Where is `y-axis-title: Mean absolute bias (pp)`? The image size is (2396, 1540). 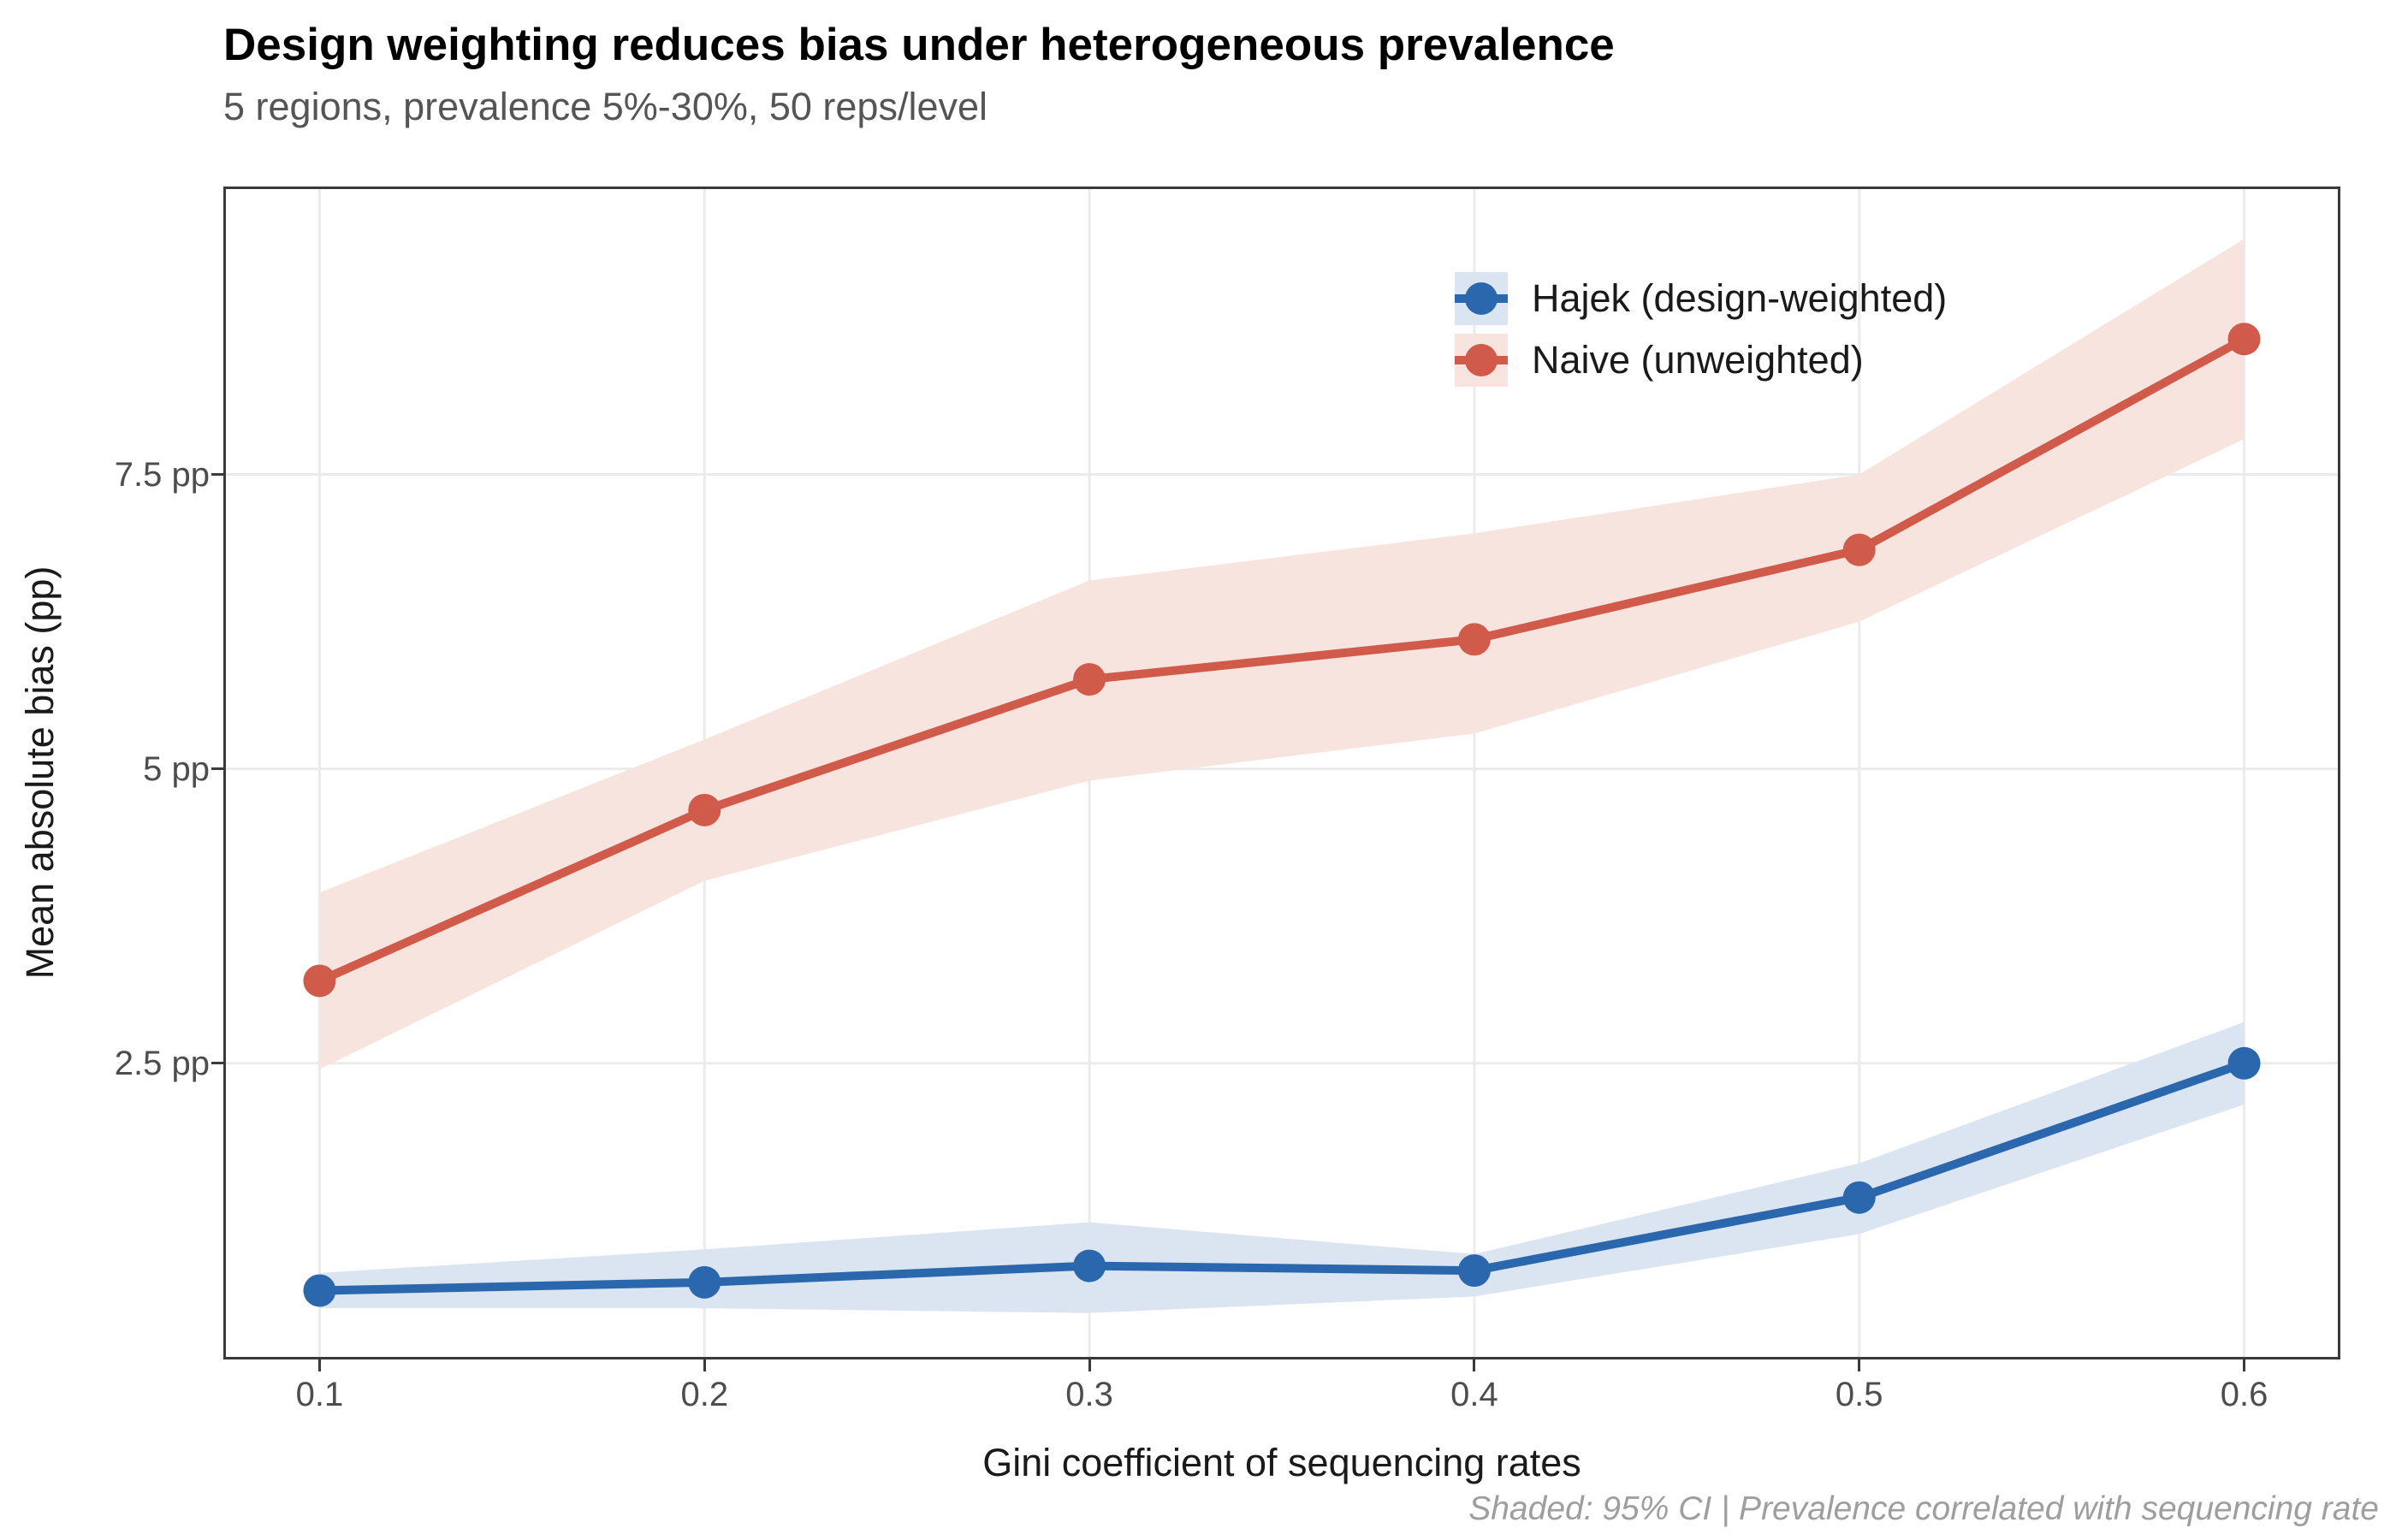 y-axis-title: Mean absolute bias (pp) is located at coordinates (40, 773).